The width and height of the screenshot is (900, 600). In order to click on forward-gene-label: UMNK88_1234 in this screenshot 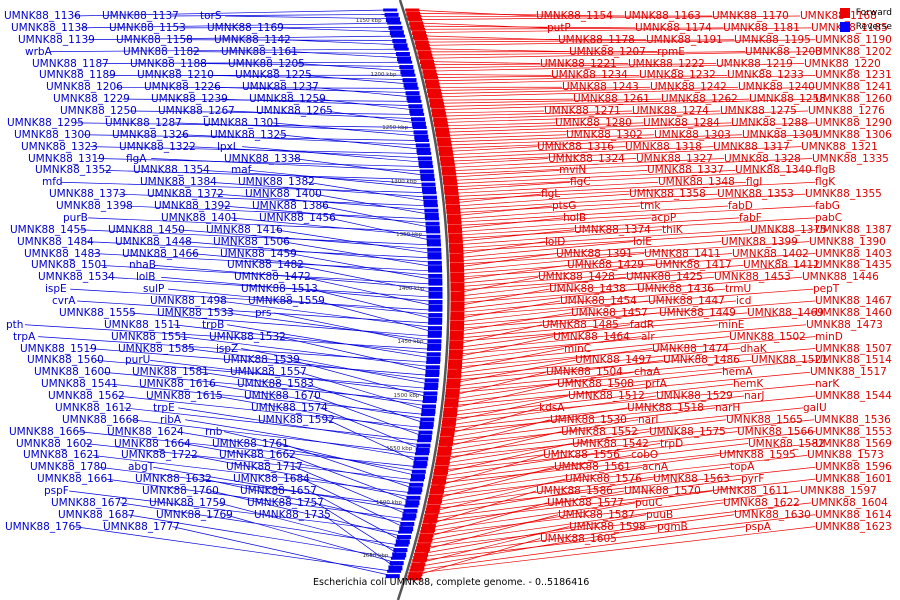, I will do `click(589, 75)`.